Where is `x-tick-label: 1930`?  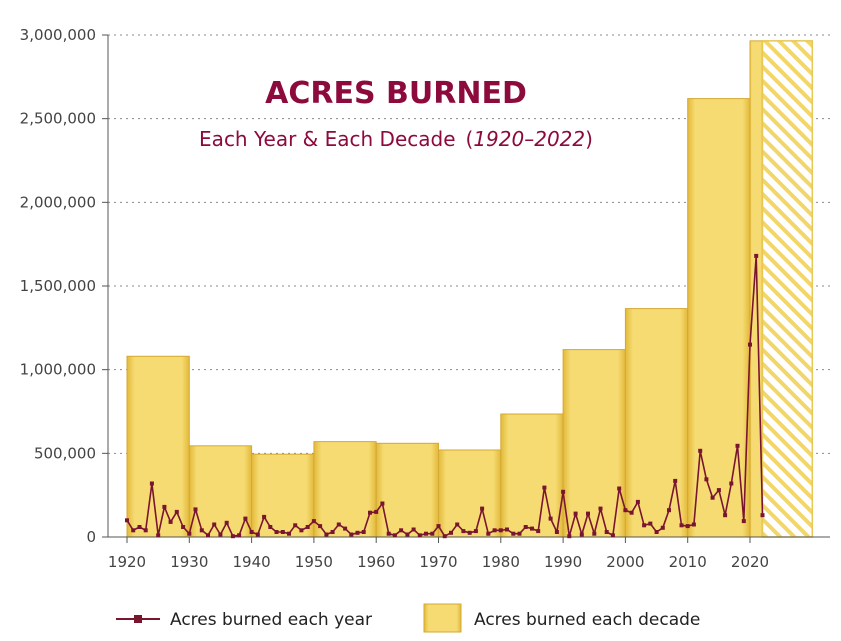 x-tick-label: 1930 is located at coordinates (189, 562).